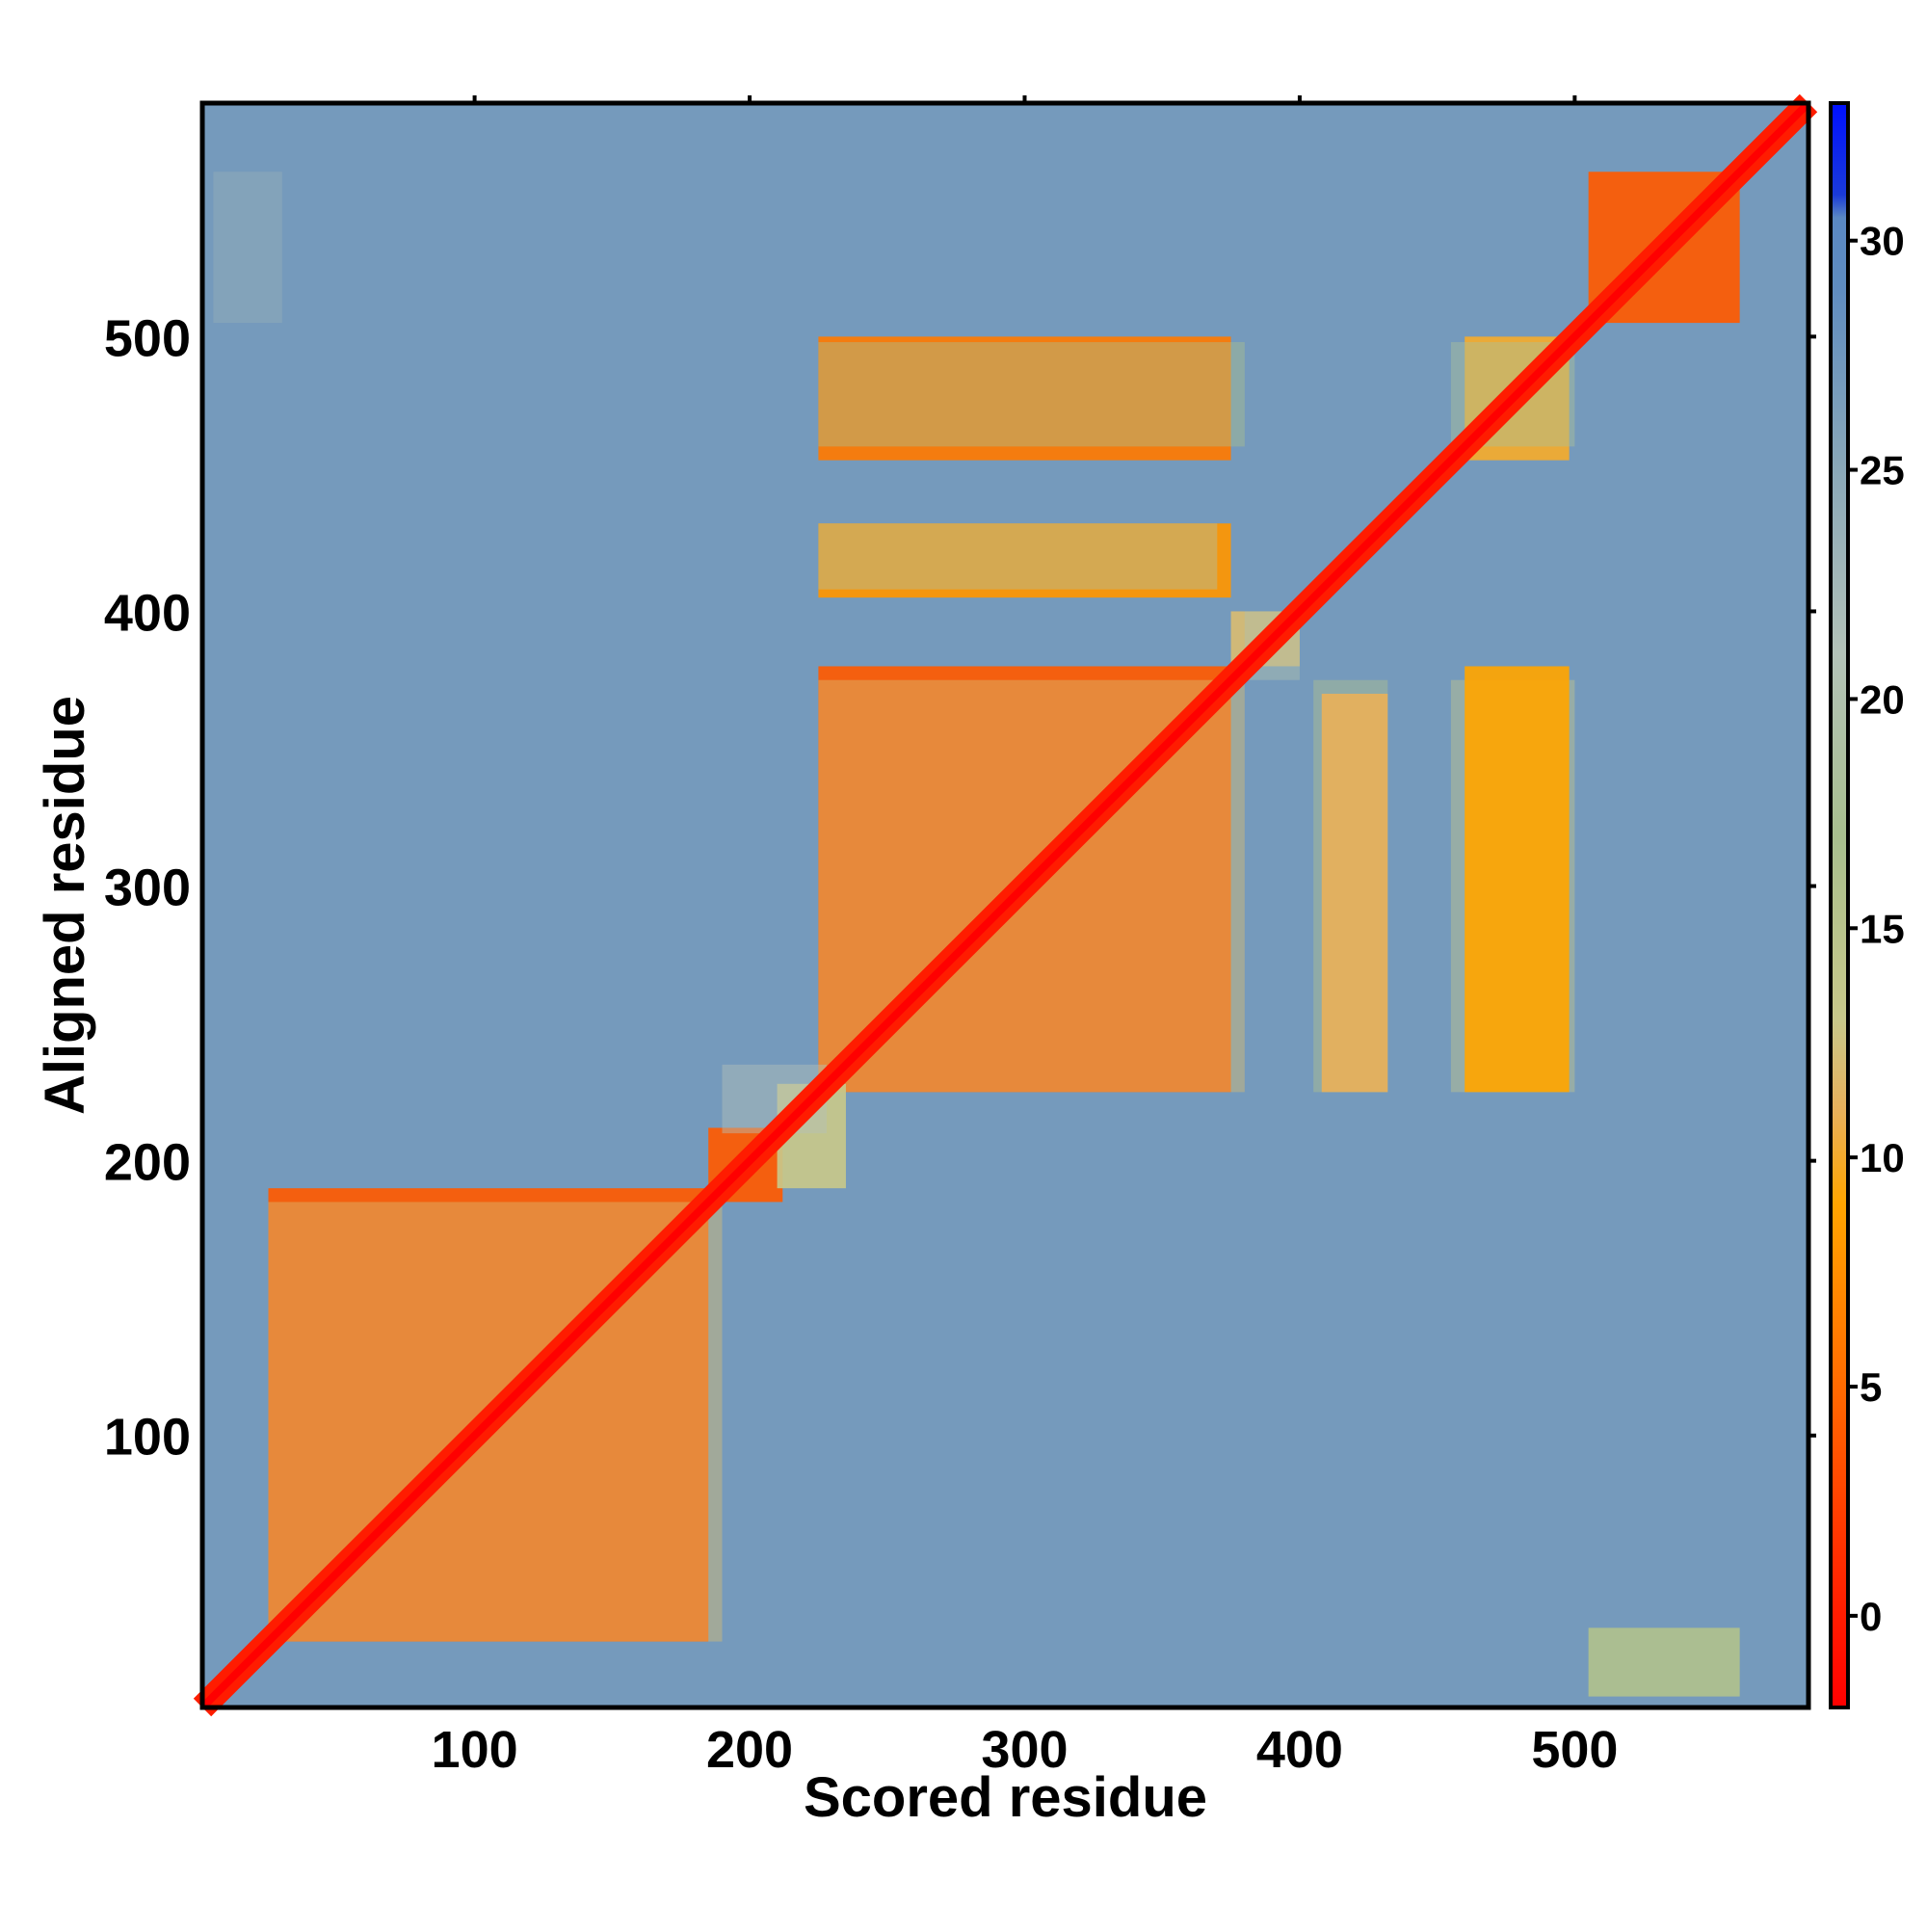  What do you see at coordinates (147, 338) in the screenshot?
I see `y-tick-label: 500` at bounding box center [147, 338].